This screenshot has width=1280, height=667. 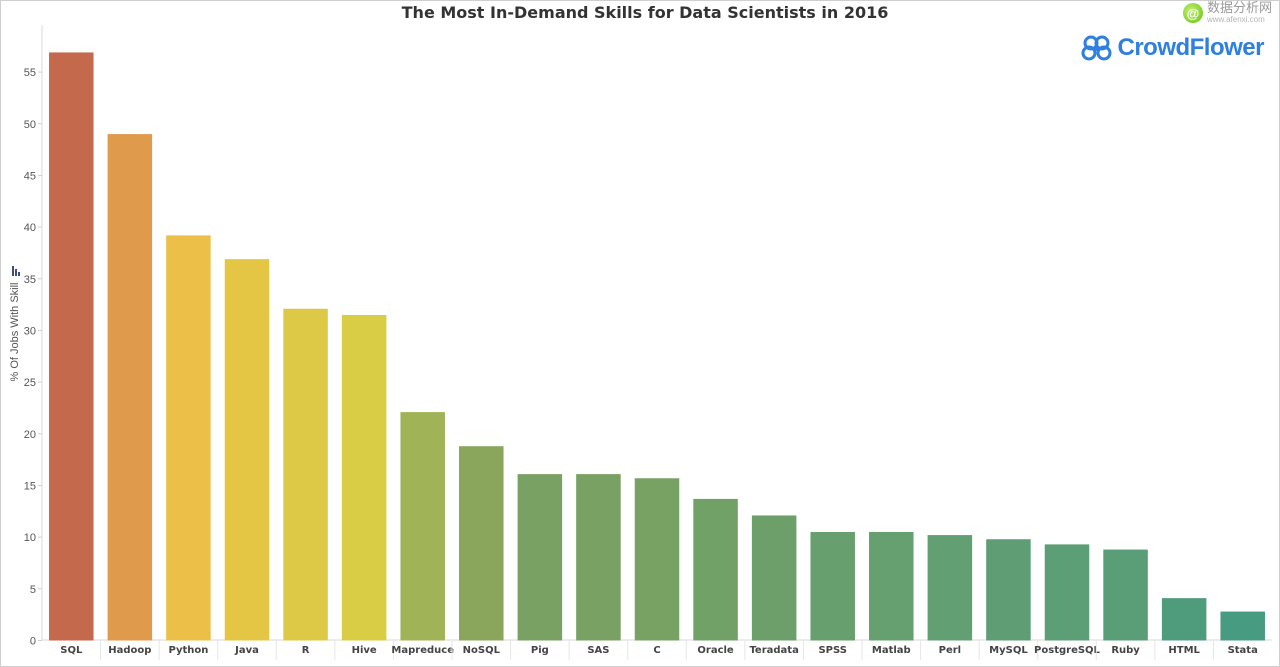 What do you see at coordinates (30, 435) in the screenshot?
I see `y-tick-label: 20` at bounding box center [30, 435].